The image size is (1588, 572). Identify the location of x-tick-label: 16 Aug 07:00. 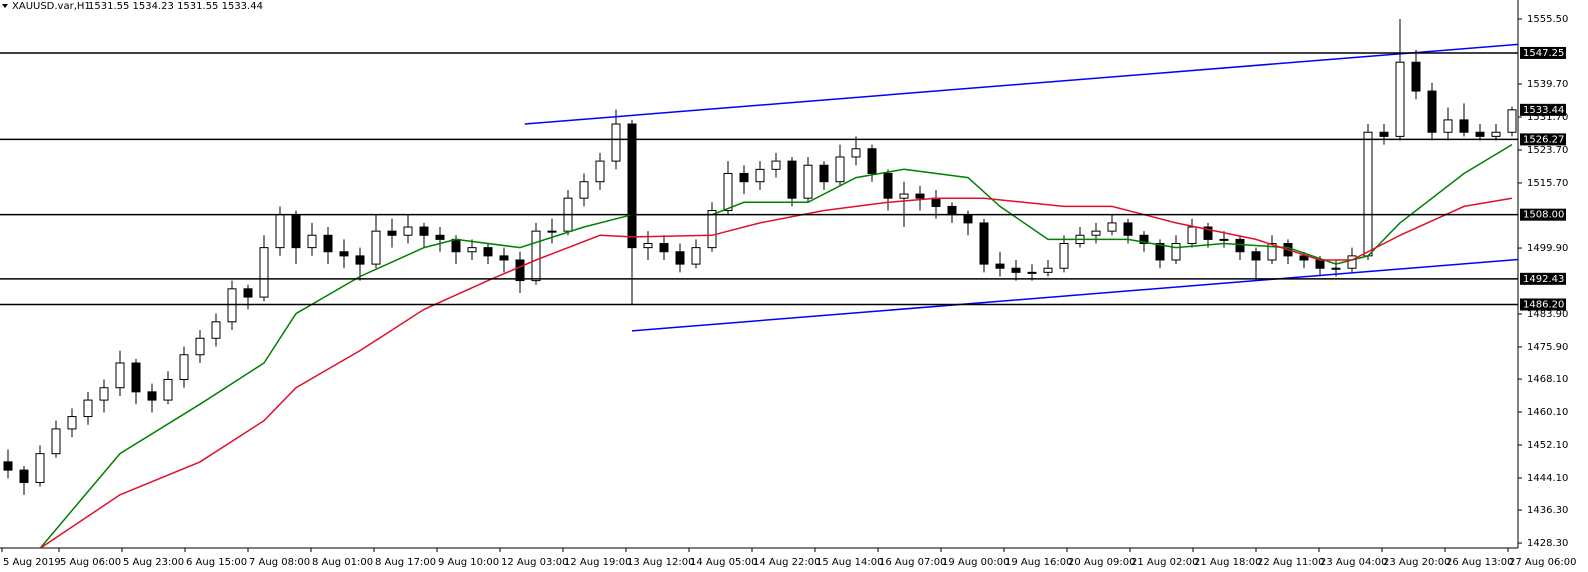
(912, 562).